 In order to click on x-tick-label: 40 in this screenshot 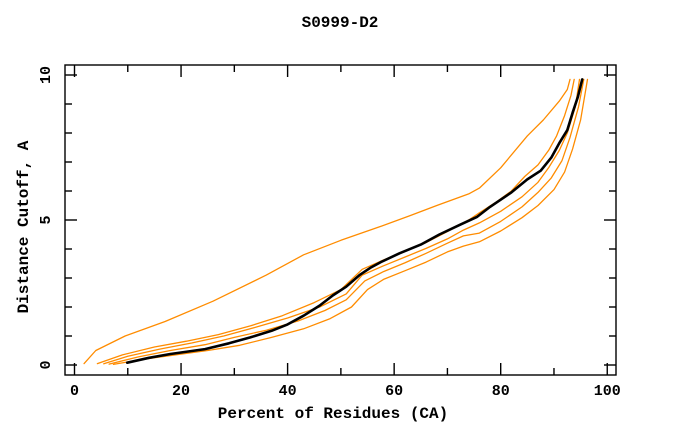, I will do `click(288, 391)`.